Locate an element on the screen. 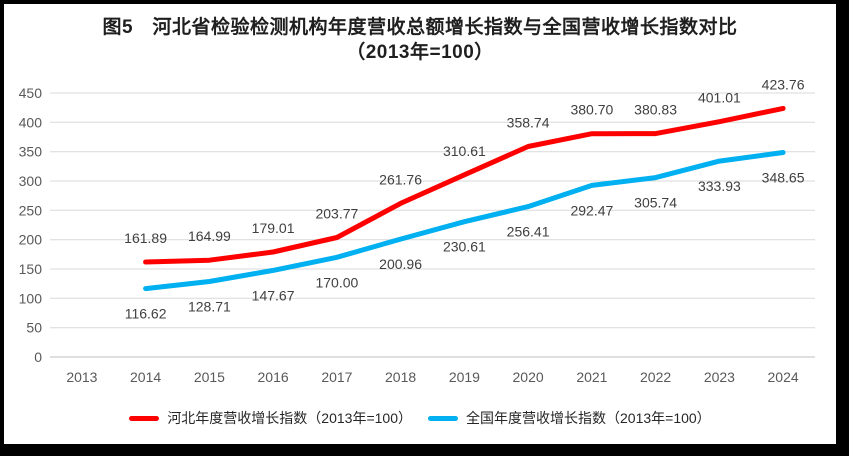  y-axis-tick-label: 300 is located at coordinates (31, 181).